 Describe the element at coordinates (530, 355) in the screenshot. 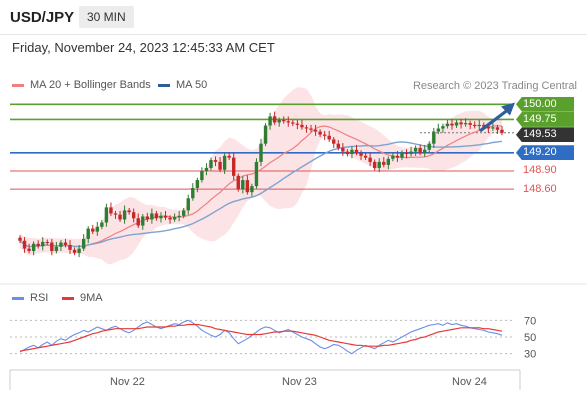

I see `rsi-axis-label: 30` at that location.